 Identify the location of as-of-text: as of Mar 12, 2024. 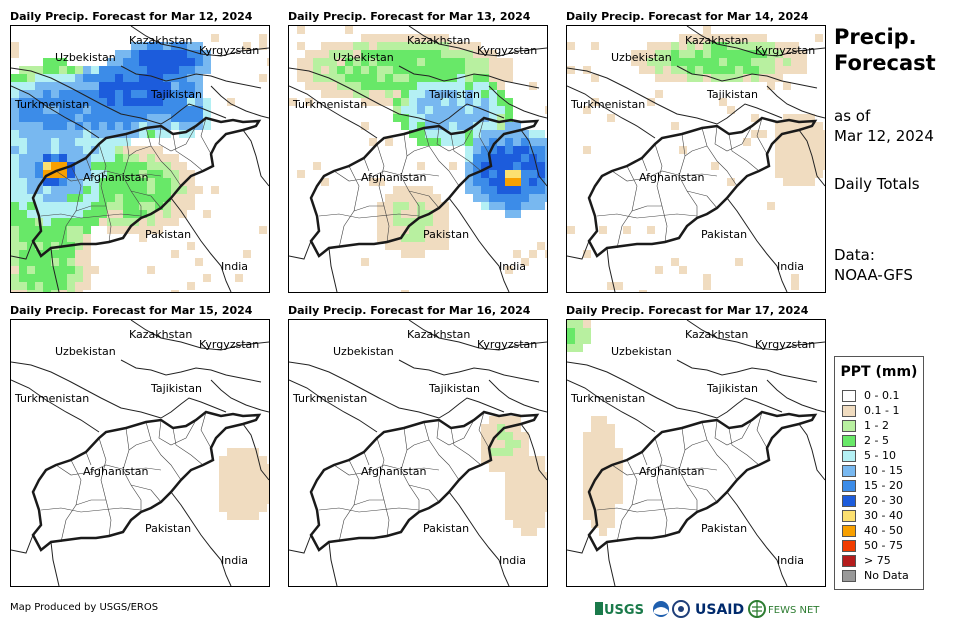
(899, 126).